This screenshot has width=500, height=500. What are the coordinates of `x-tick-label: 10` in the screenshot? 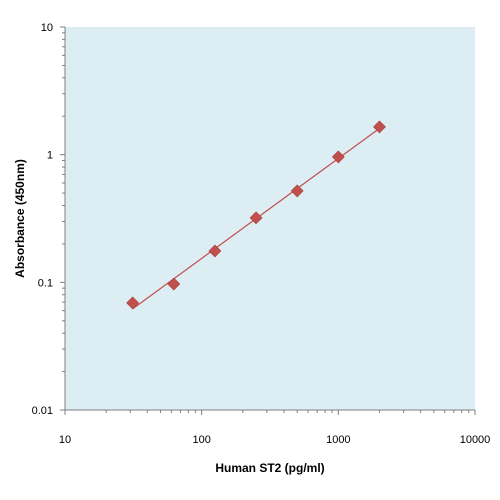 It's located at (65, 440).